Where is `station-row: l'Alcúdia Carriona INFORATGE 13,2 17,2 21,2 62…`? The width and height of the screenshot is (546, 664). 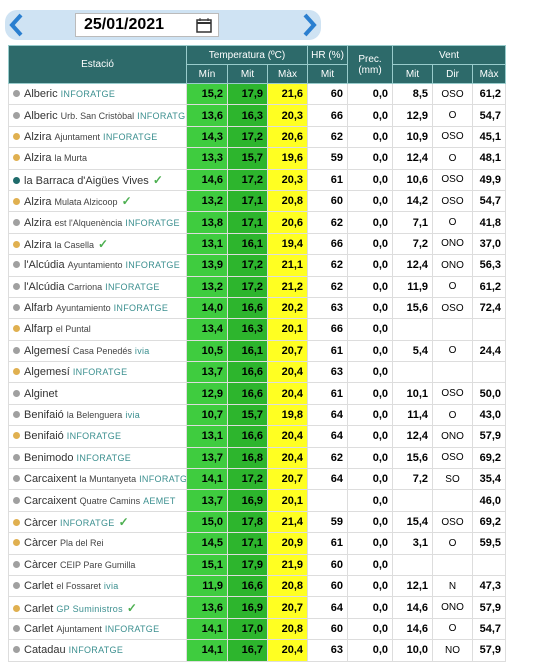
station-row: l'Alcúdia Carriona INFORATGE 13,2 17,2 21,2 62… is located at coordinates (257, 286).